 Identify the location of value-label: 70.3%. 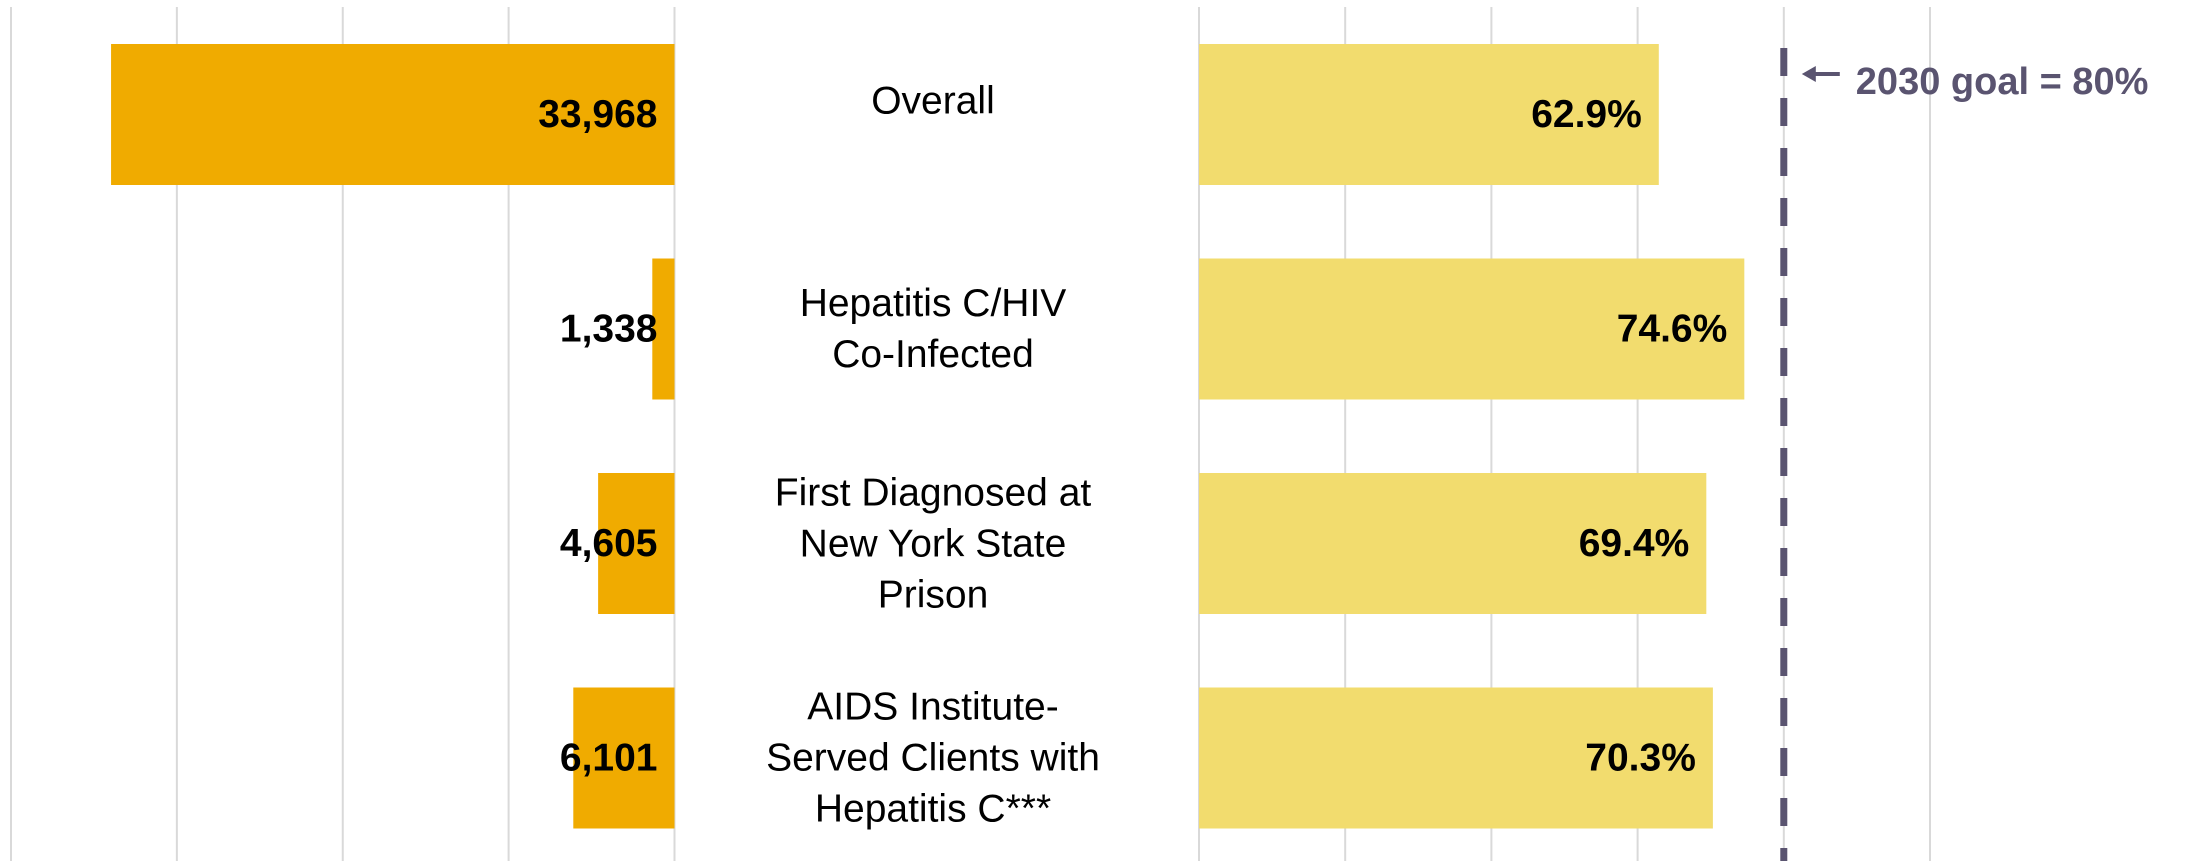
(1640, 757).